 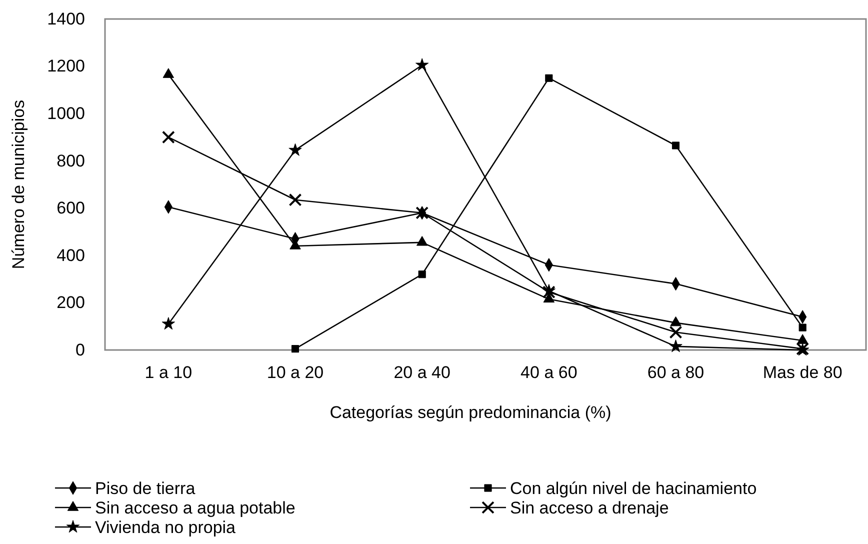 What do you see at coordinates (802, 372) in the screenshot?
I see `x-tick-label: Mas de 80` at bounding box center [802, 372].